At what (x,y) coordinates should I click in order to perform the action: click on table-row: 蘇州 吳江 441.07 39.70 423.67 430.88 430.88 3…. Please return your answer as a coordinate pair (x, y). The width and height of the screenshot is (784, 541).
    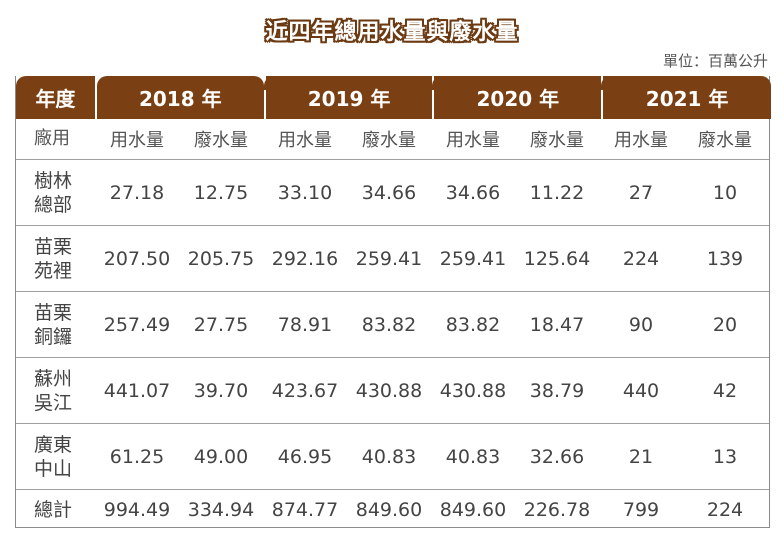
    Looking at the image, I should click on (392, 391).